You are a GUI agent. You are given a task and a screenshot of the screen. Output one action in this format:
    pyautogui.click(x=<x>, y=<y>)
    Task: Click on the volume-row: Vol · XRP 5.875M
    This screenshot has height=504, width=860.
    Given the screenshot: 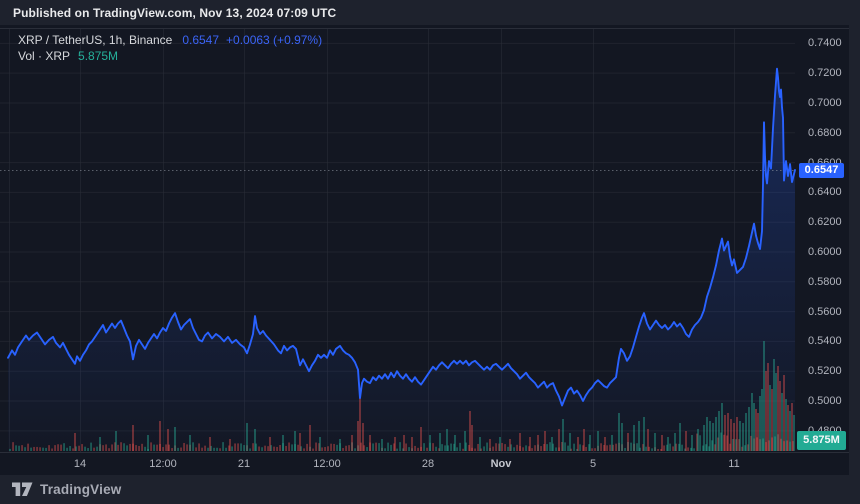 What is the action you would take?
    pyautogui.click(x=170, y=56)
    